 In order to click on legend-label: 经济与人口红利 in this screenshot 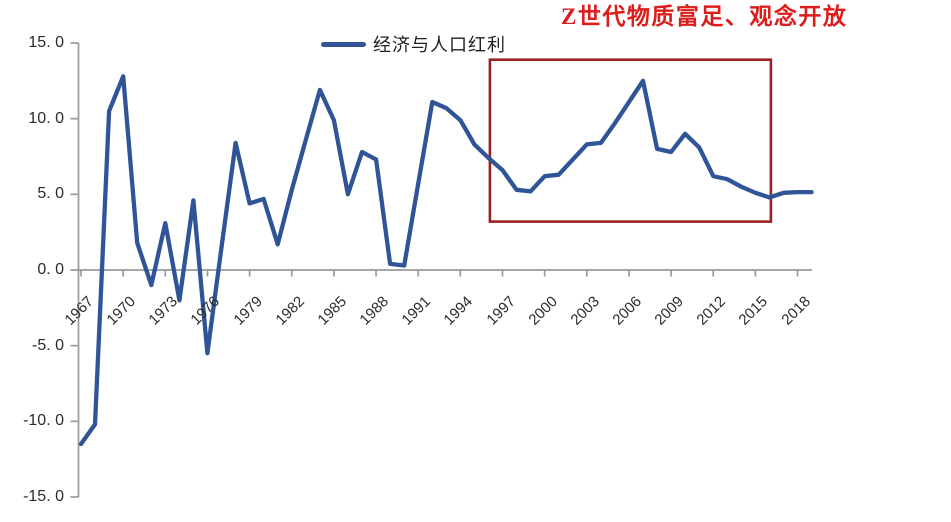, I will do `click(439, 45)`.